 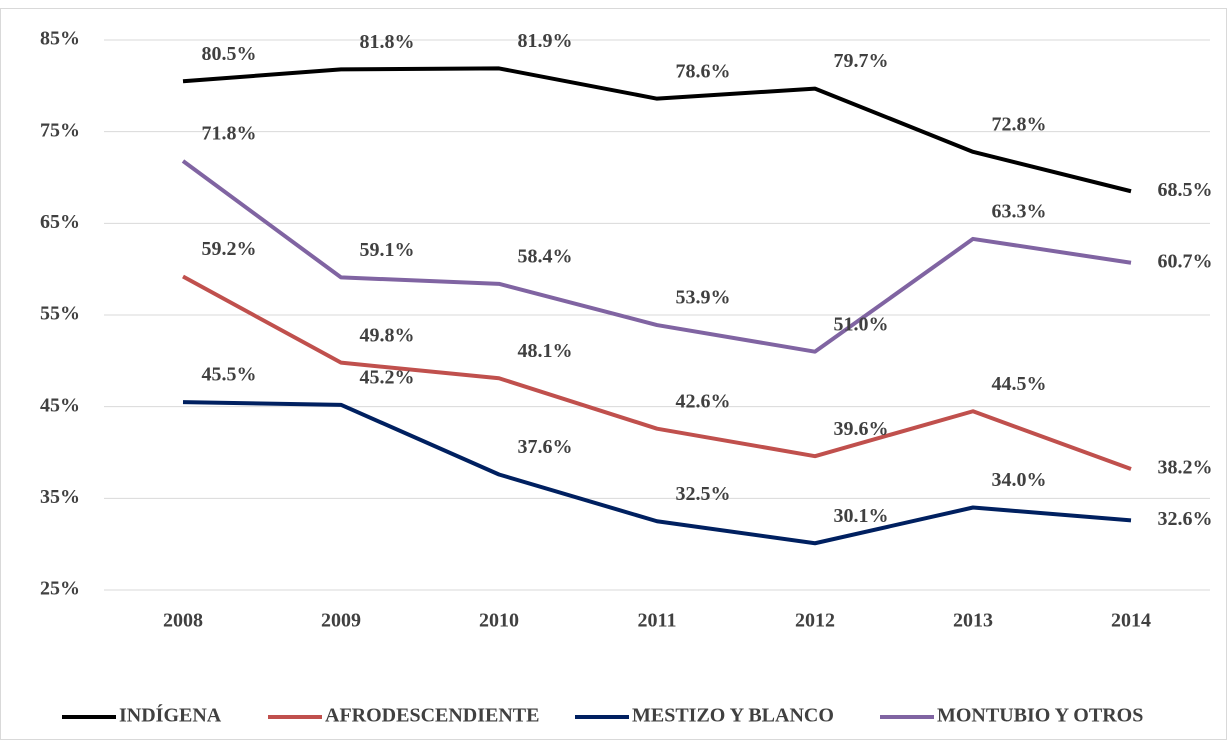 I want to click on y-tick-label: 25%, so click(x=60, y=589).